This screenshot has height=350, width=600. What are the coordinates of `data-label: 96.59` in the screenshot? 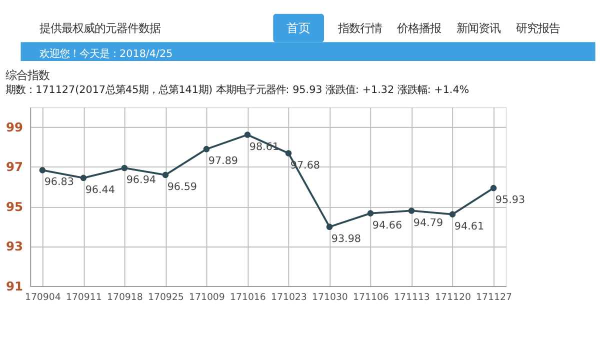 It's located at (182, 187).